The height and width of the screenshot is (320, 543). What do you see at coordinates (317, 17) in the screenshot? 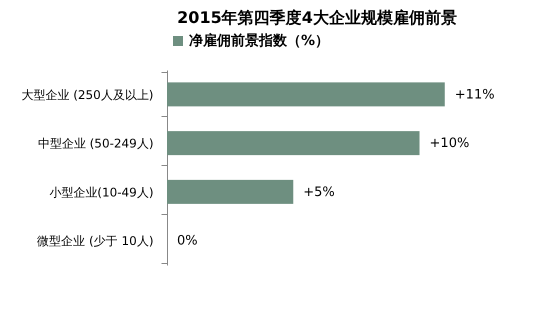
I see `chart-title: 2015年第四季度4大企业规模雇佣前景` at bounding box center [317, 17].